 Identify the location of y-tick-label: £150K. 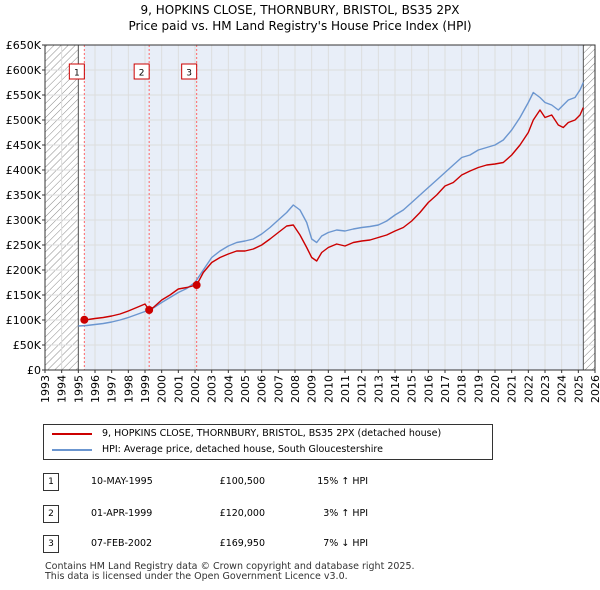
(24, 295).